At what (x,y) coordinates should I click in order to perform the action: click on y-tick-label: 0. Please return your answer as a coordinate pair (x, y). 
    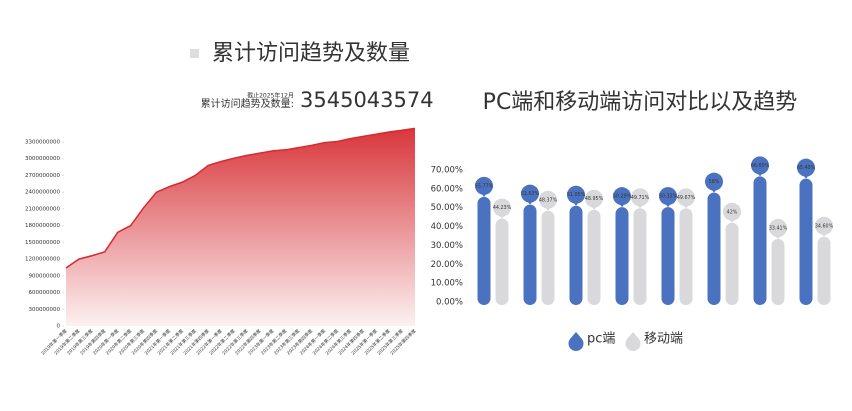
    Looking at the image, I should click on (59, 327).